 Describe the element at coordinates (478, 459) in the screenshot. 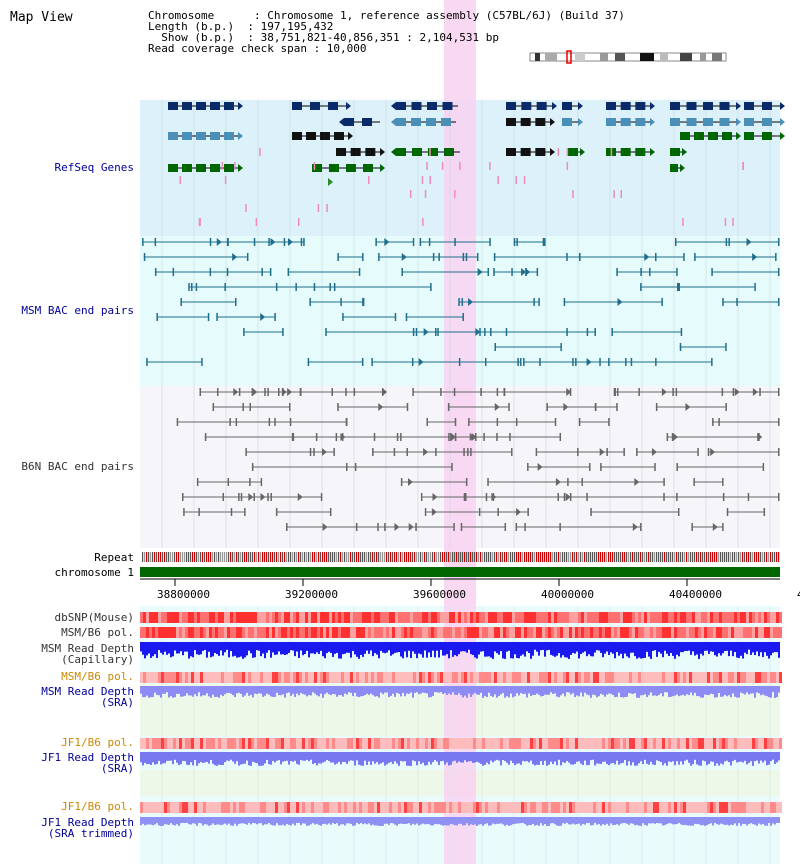

I see `b6n-bac-end-pairs-track` at that location.